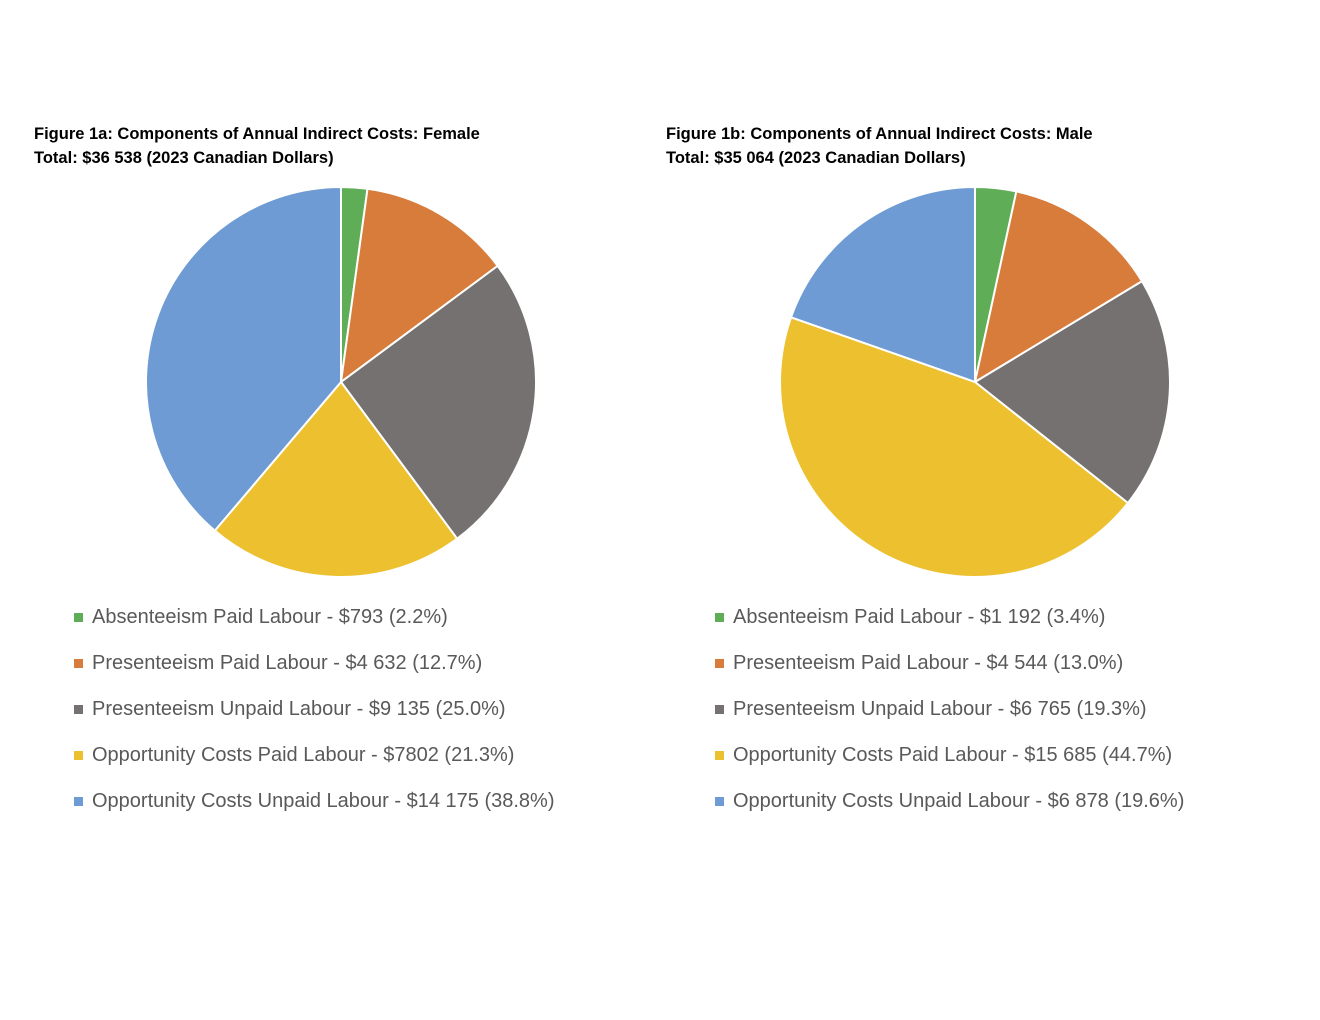 The image size is (1320, 1020). I want to click on legend-item: Absenteeism Paid Labour - $793 (2.2%), so click(314, 617).